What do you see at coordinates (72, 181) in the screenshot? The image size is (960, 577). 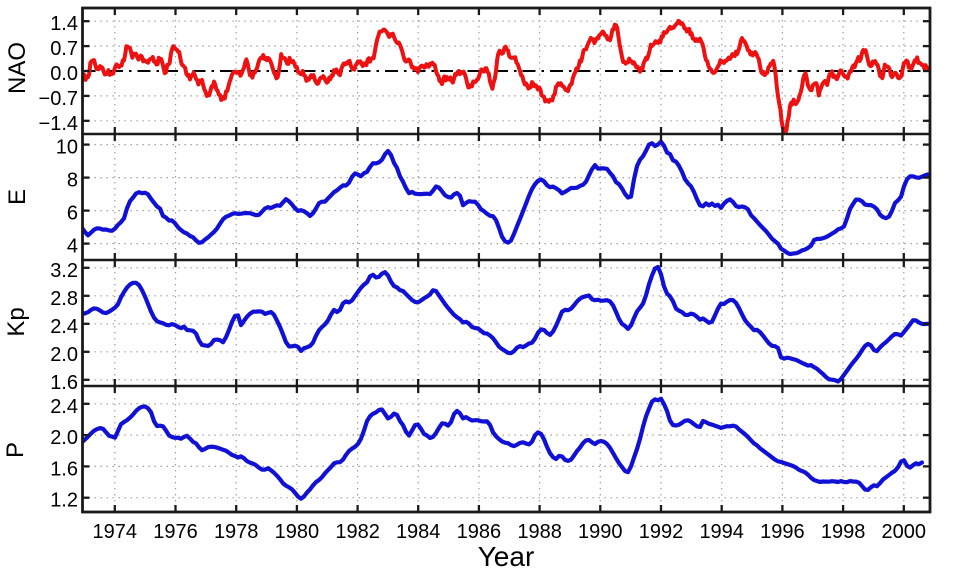 I see `svg-text: 8` at bounding box center [72, 181].